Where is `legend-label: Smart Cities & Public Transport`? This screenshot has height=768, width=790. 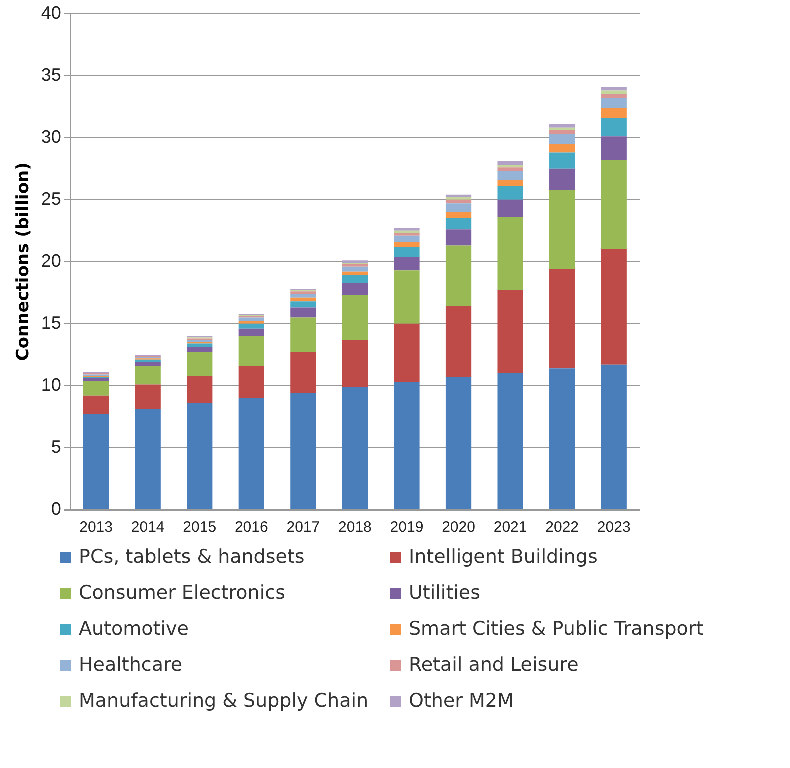
legend-label: Smart Cities & Public Transport is located at coordinates (556, 629).